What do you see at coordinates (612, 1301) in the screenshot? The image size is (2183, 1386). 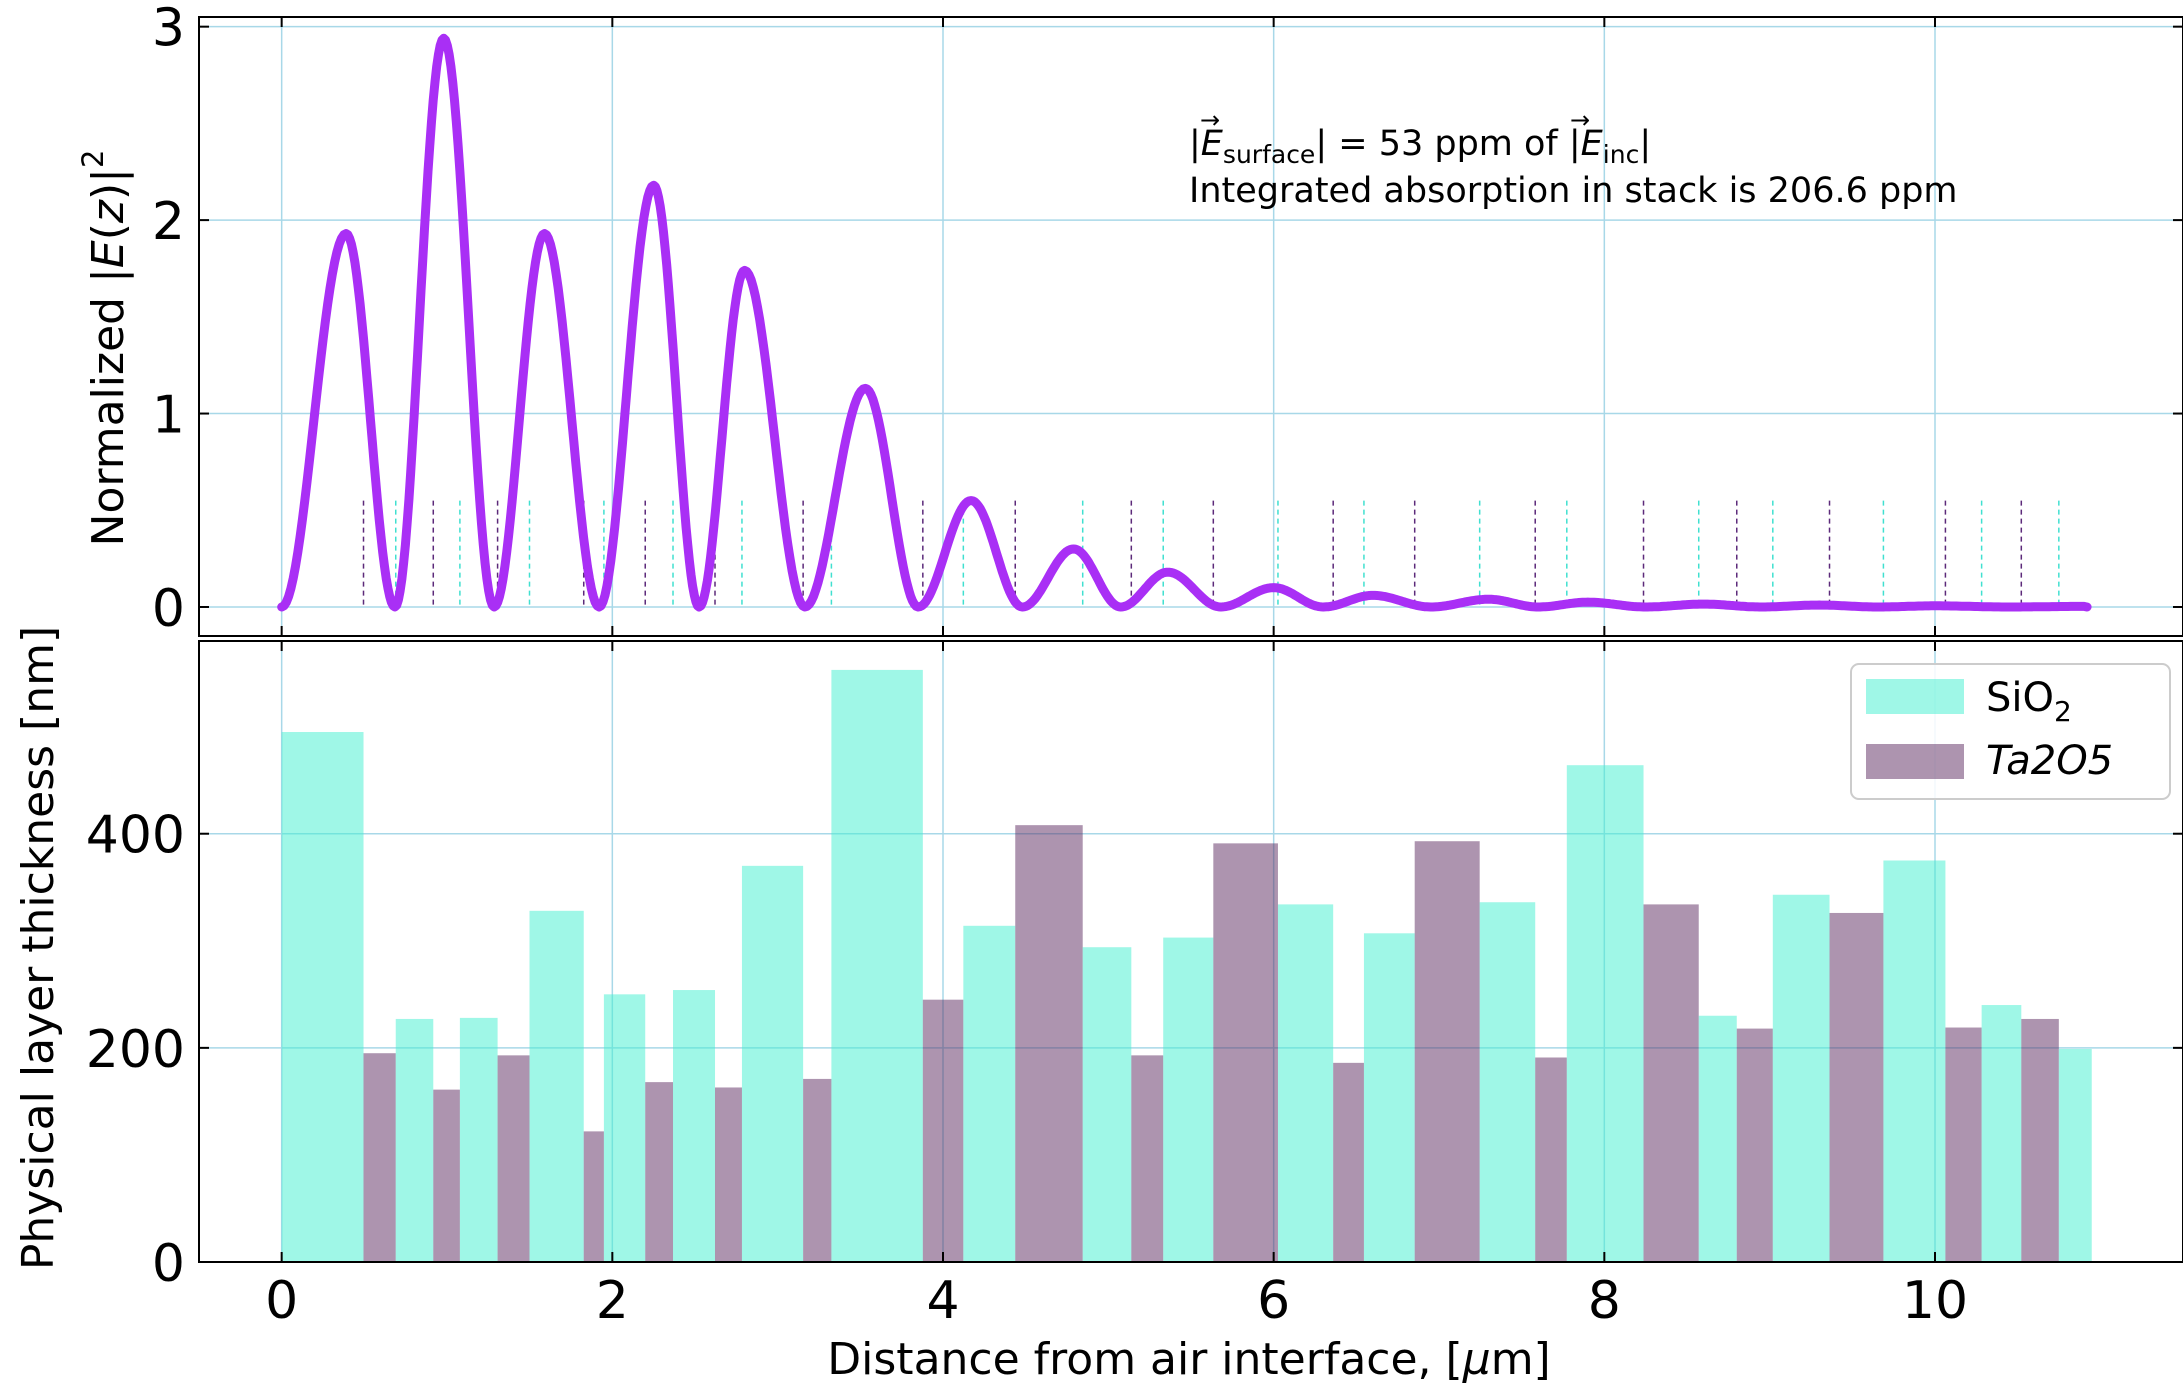 I see `x-tick-label-1: 2` at bounding box center [612, 1301].